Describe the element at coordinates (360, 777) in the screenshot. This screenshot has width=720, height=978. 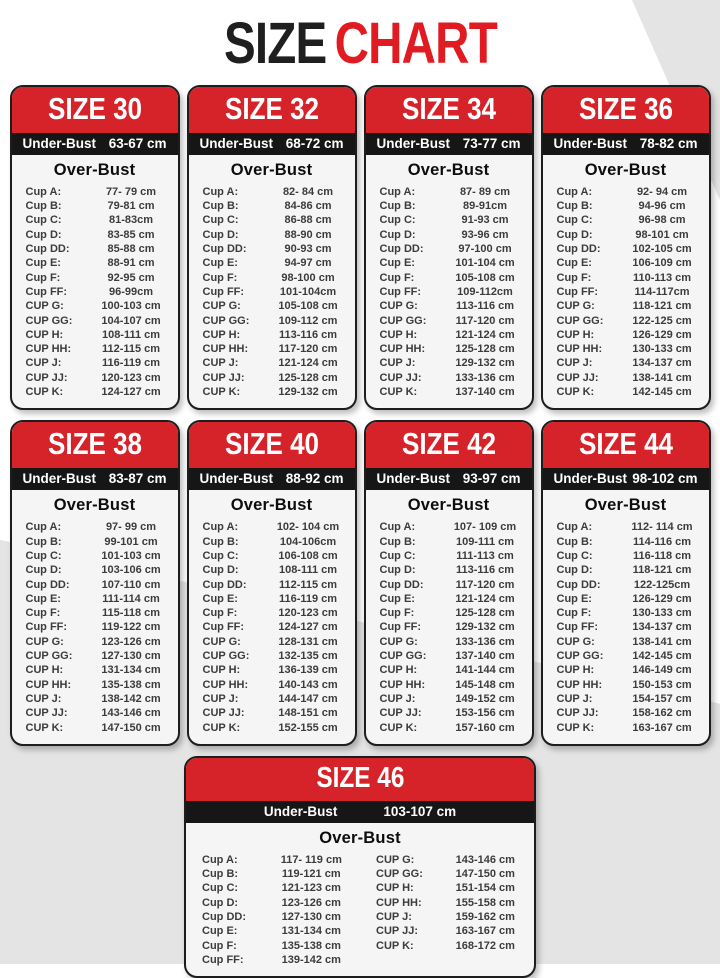
I see `size-card-title: SIZE 46` at that location.